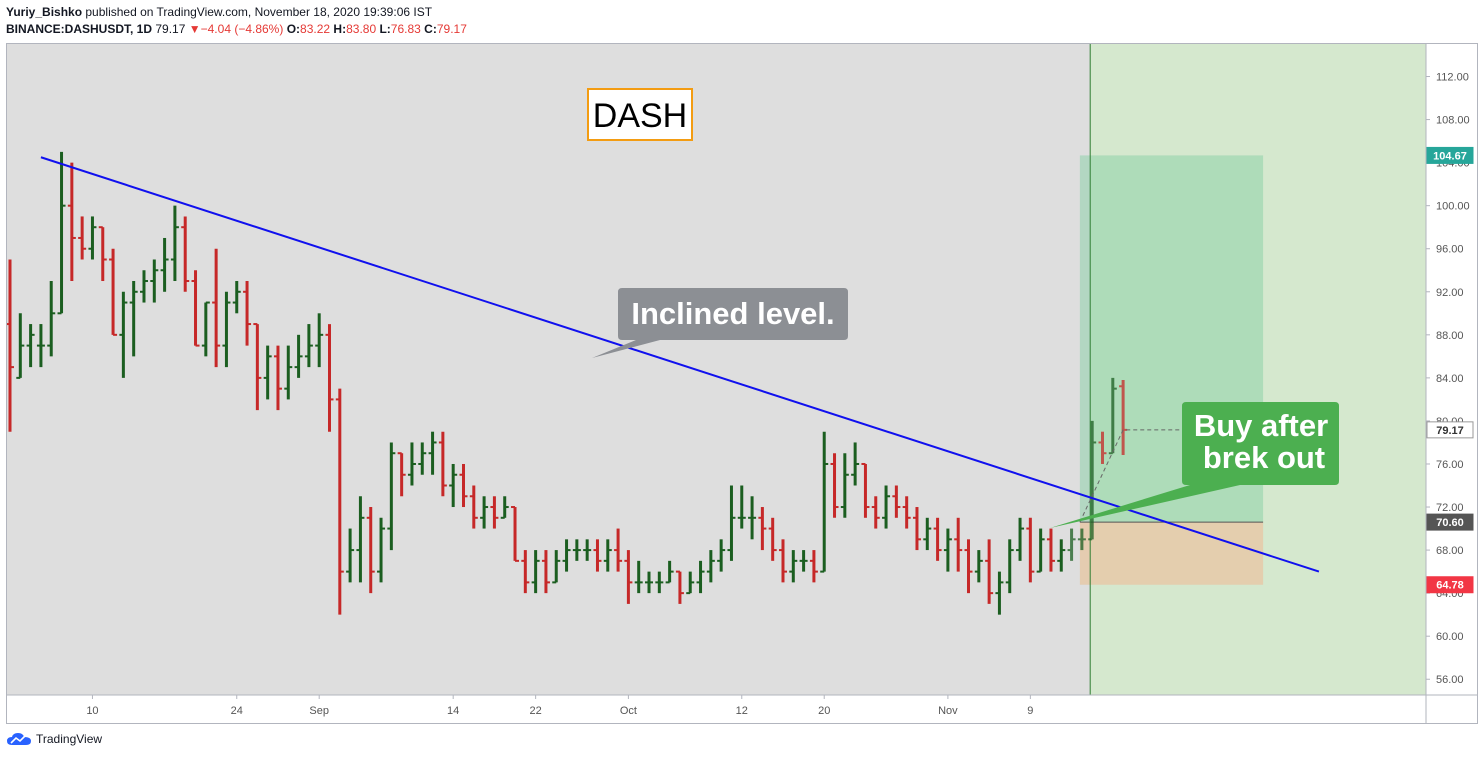  I want to click on stop-price-badge-bg, so click(1450, 585).